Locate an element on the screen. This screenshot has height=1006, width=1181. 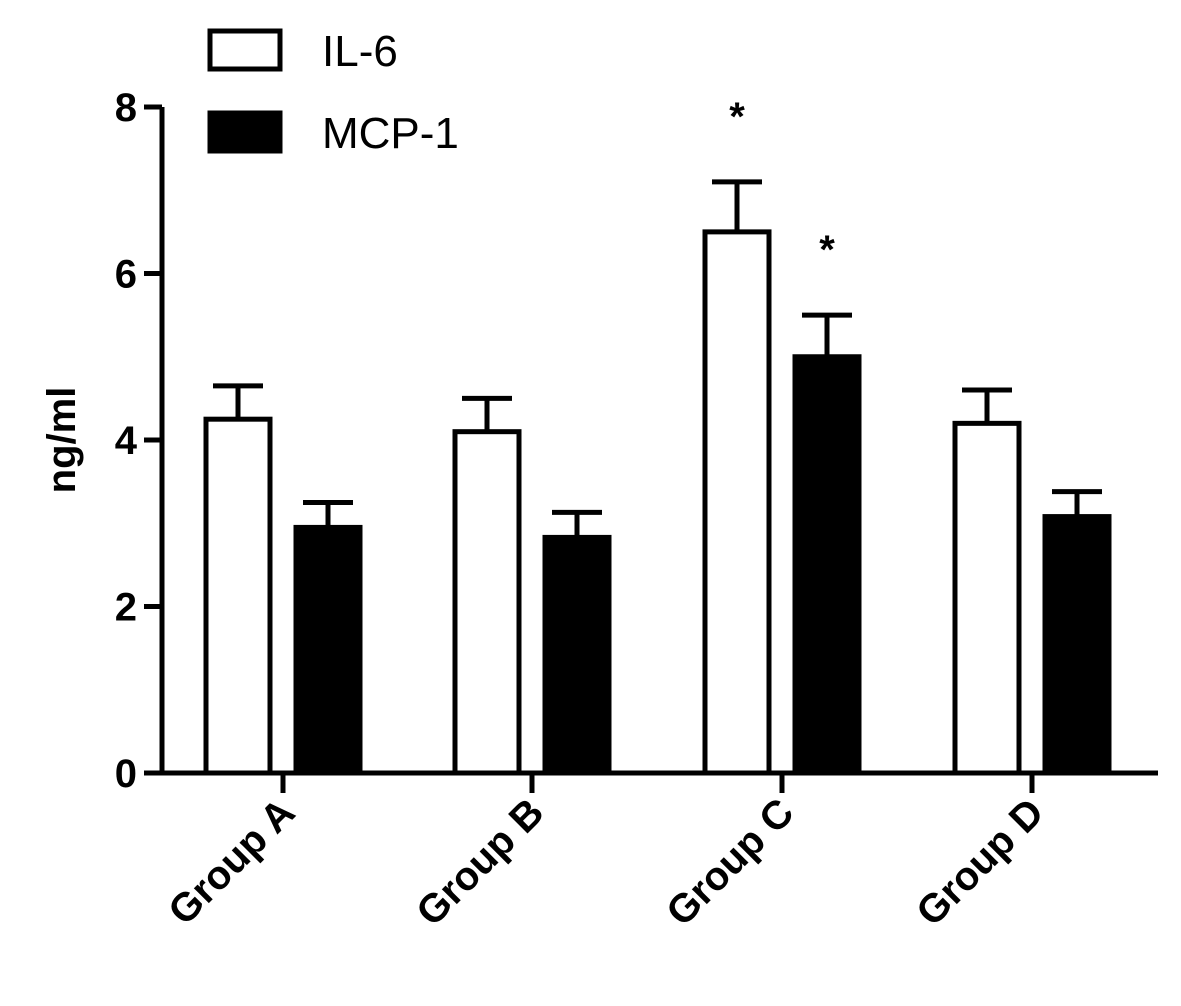
legend-label-il6: IL-6 is located at coordinates (360, 51).